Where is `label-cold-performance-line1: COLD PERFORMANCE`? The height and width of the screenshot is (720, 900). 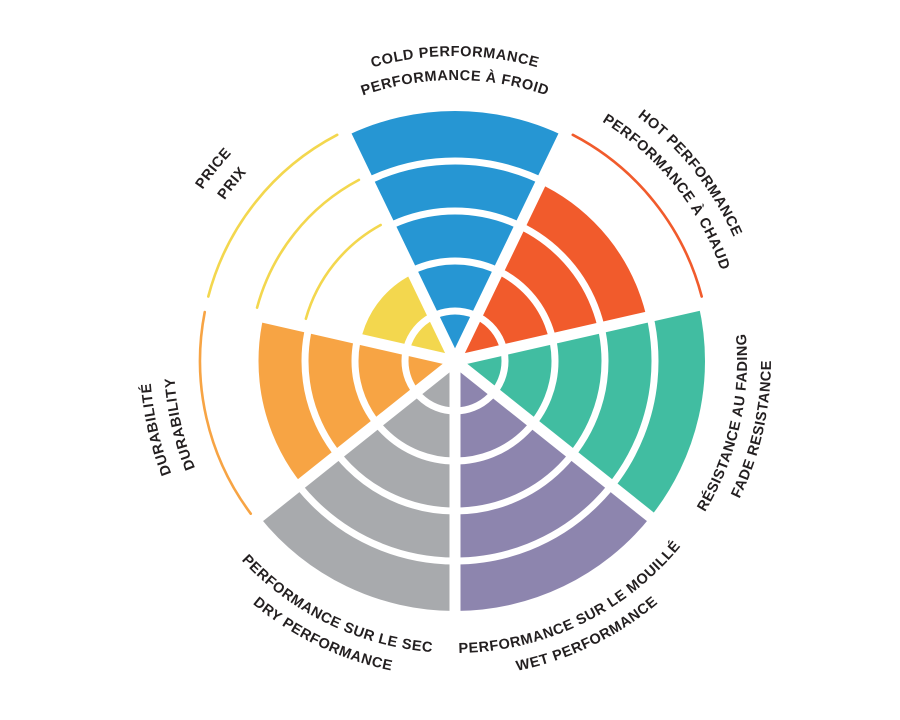 label-cold-performance-line1: COLD PERFORMANCE is located at coordinates (455, 57).